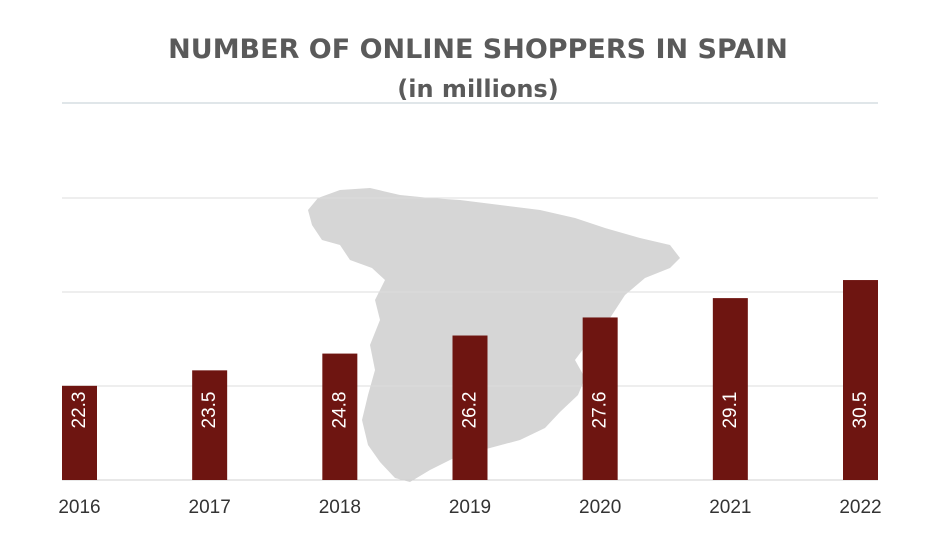 Image resolution: width=942 pixels, height=550 pixels. What do you see at coordinates (79, 410) in the screenshot?
I see `bar-value-label: 22.3` at bounding box center [79, 410].